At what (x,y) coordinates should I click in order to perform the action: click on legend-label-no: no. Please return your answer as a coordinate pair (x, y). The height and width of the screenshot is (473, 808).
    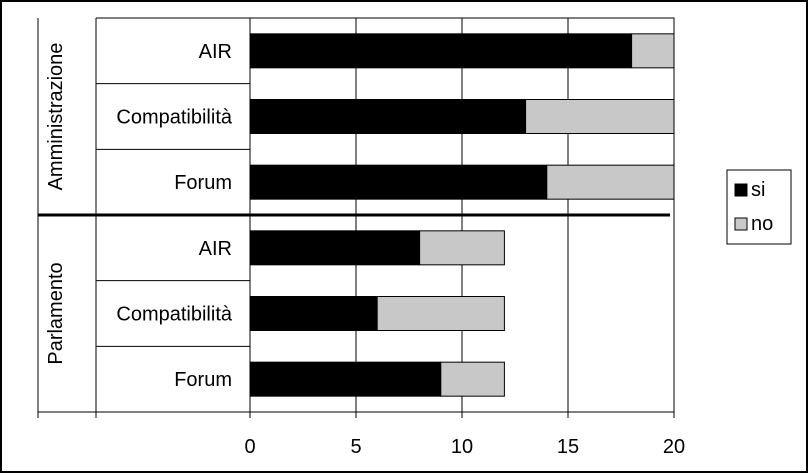
    Looking at the image, I should click on (762, 224).